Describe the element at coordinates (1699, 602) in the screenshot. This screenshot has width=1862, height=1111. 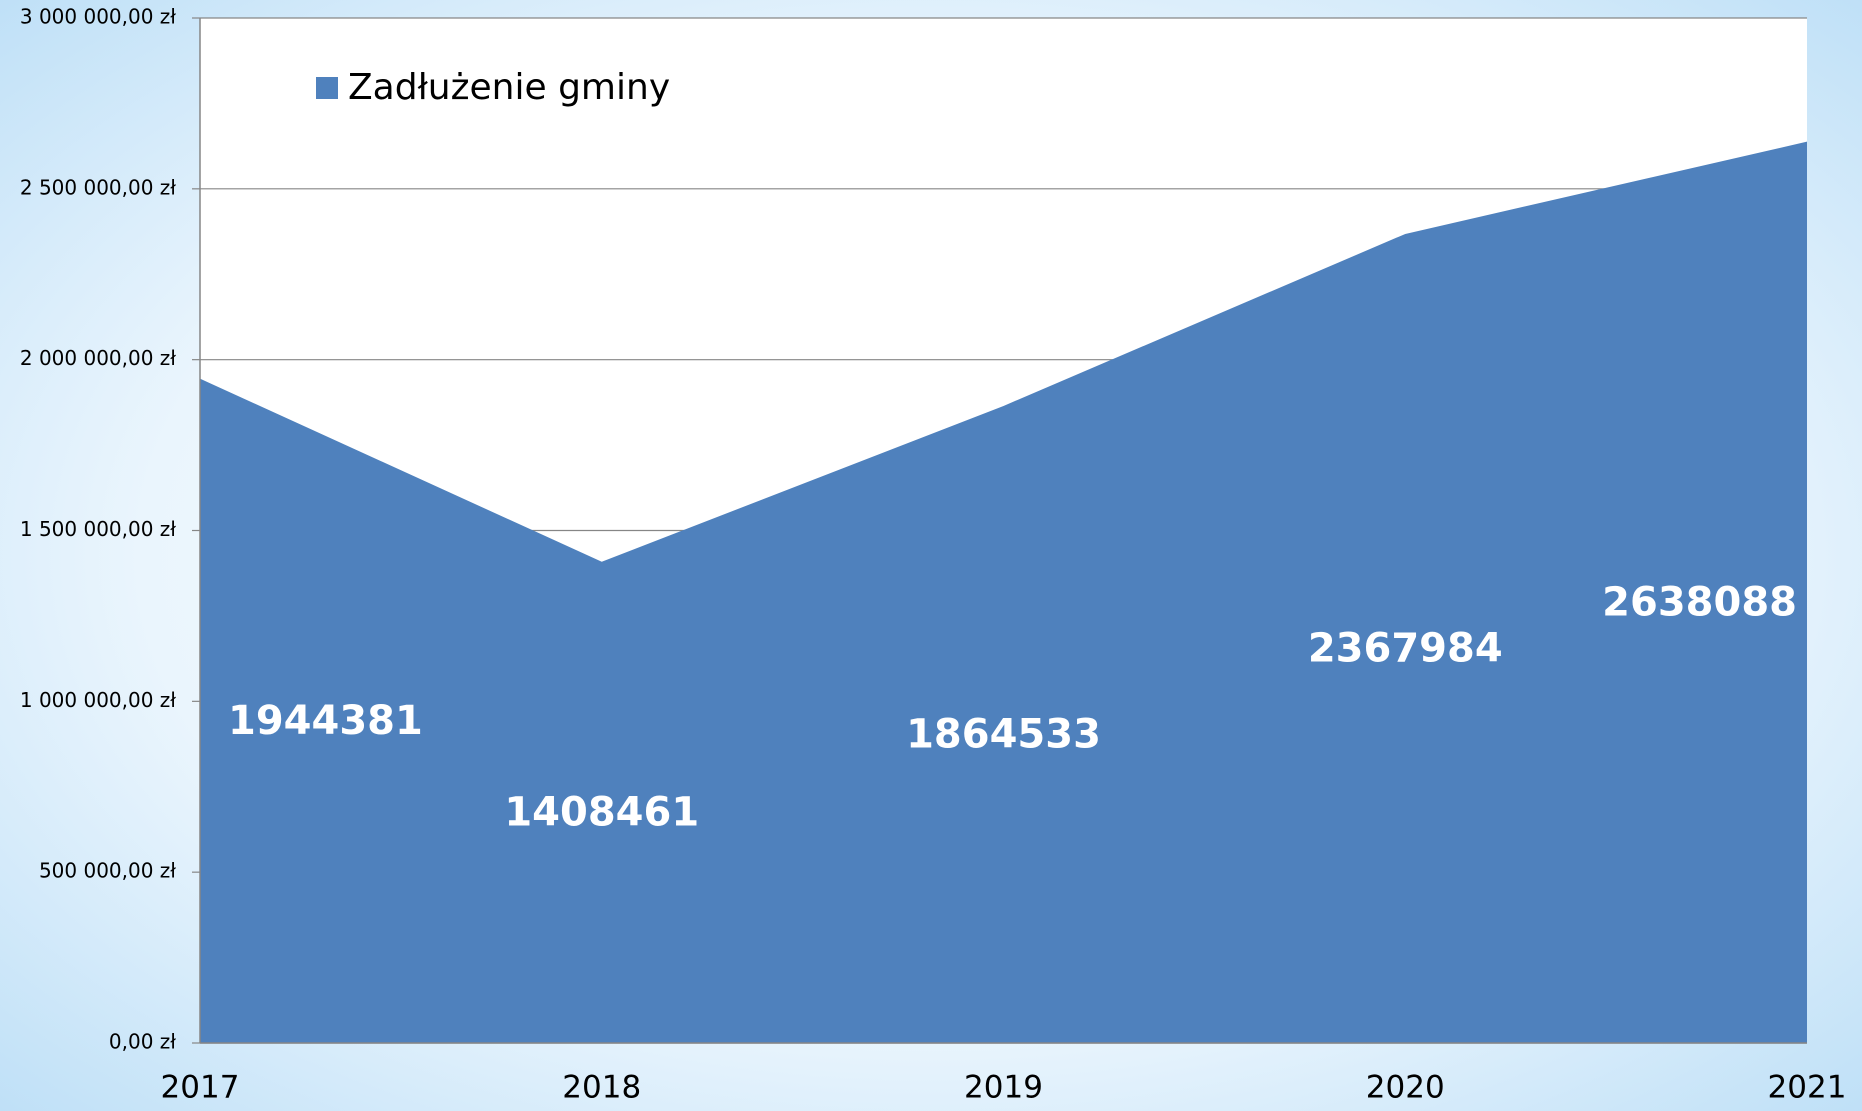
I see `data-label: 2638088` at that location.